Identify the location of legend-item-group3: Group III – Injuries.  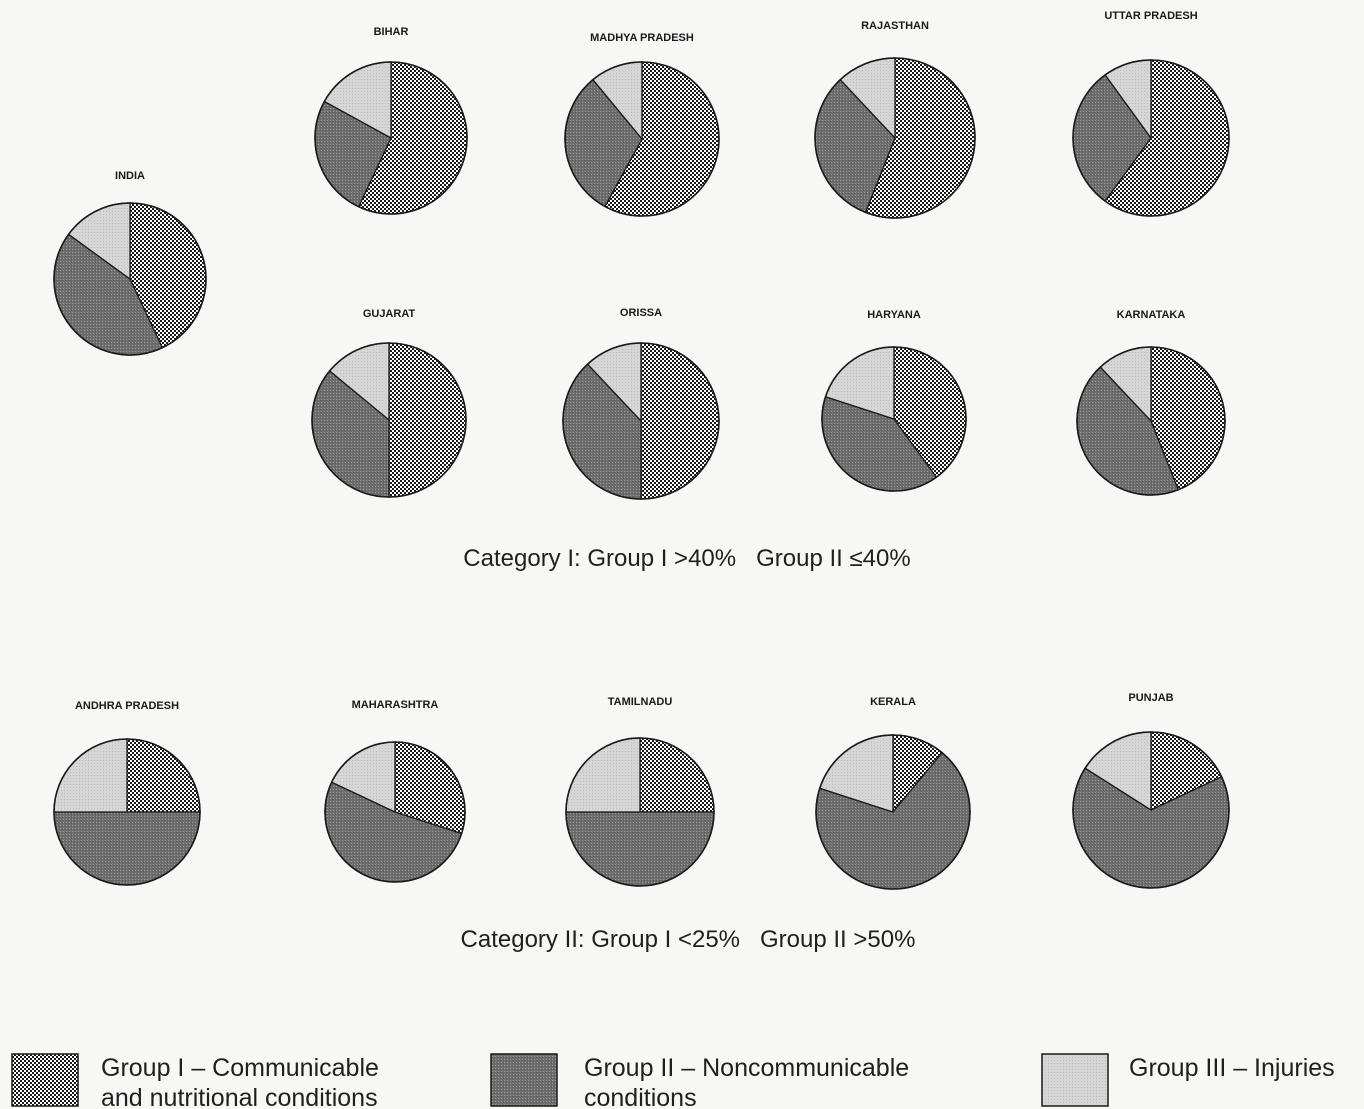
(1188, 1080).